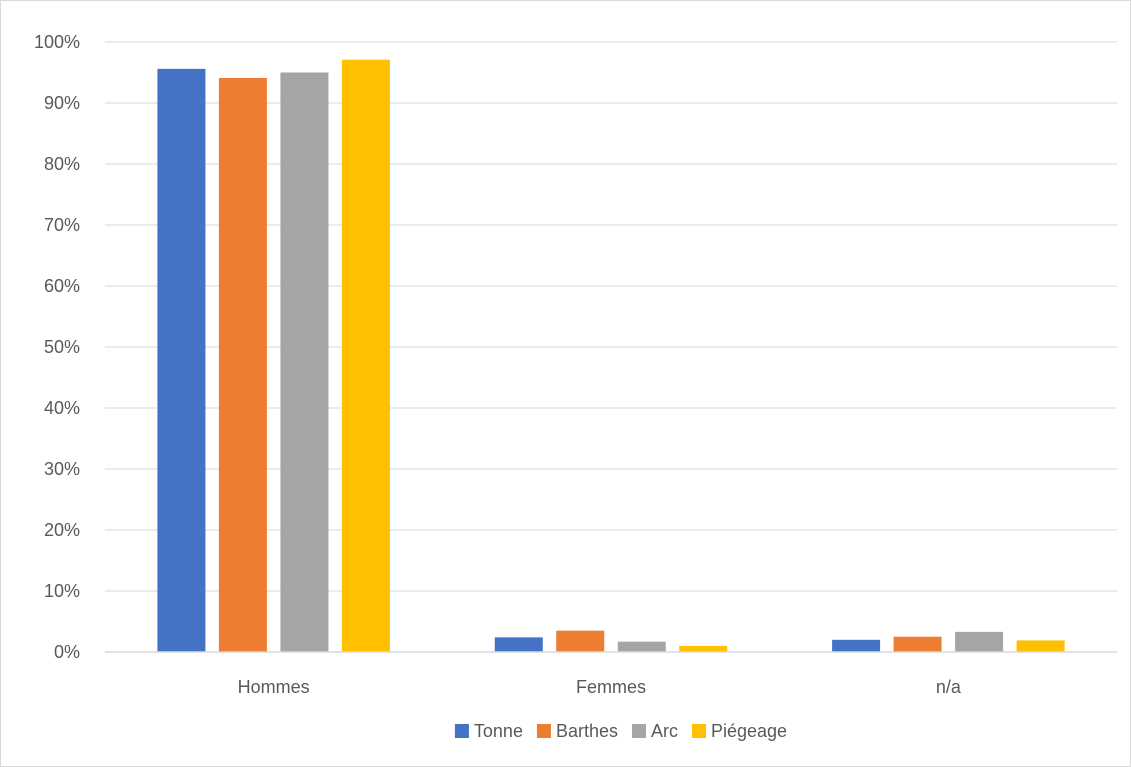  What do you see at coordinates (611, 687) in the screenshot?
I see `x-category-label: Femmes` at bounding box center [611, 687].